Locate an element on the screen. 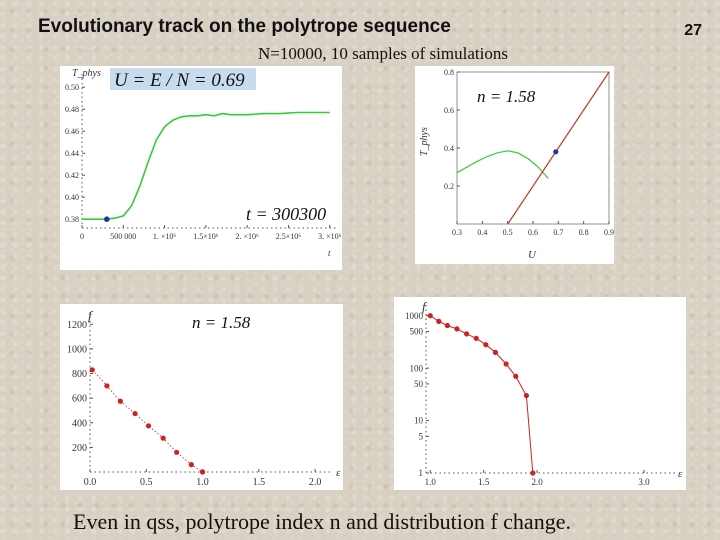 The width and height of the screenshot is (720, 540). x-axis-label: t is located at coordinates (329, 253).